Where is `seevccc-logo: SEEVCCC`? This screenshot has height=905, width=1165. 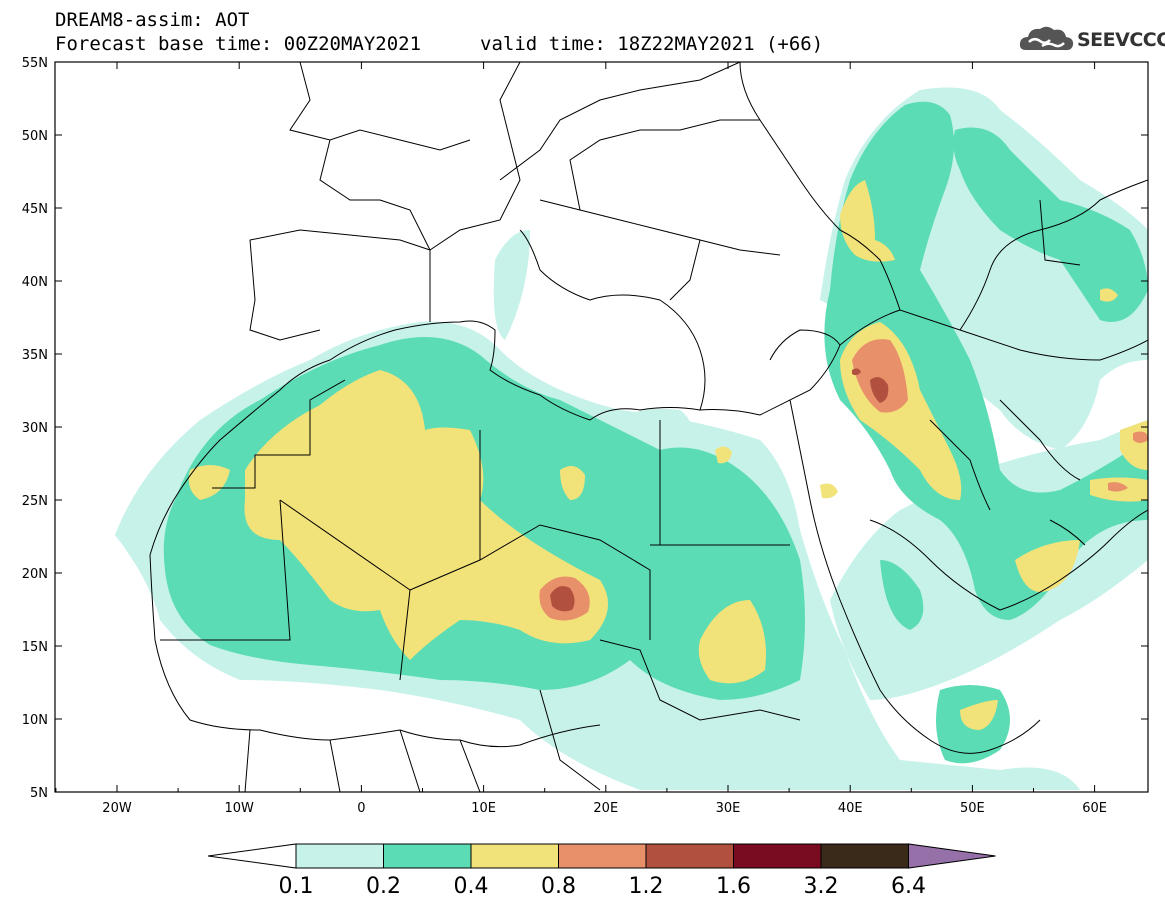
seevccc-logo: SEEVCCC is located at coordinates (1091, 40).